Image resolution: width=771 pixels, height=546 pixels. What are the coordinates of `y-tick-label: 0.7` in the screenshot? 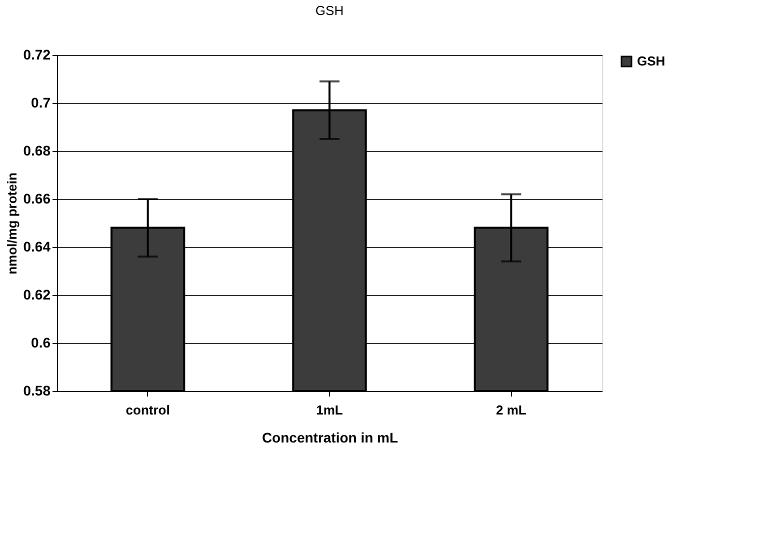 It's located at (41, 102).